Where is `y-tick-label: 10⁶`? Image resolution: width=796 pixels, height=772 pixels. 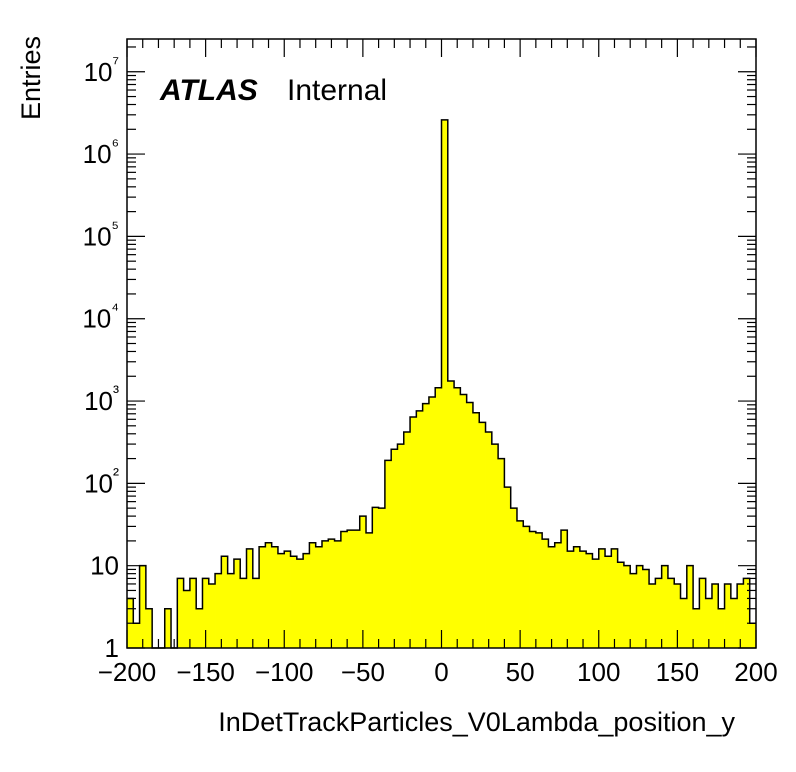
y-tick-label: 10⁶ is located at coordinates (101, 152).